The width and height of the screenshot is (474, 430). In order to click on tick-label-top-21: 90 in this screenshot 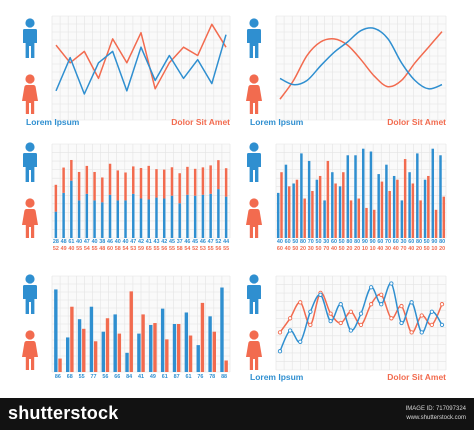, I will do `click(434, 242)`.